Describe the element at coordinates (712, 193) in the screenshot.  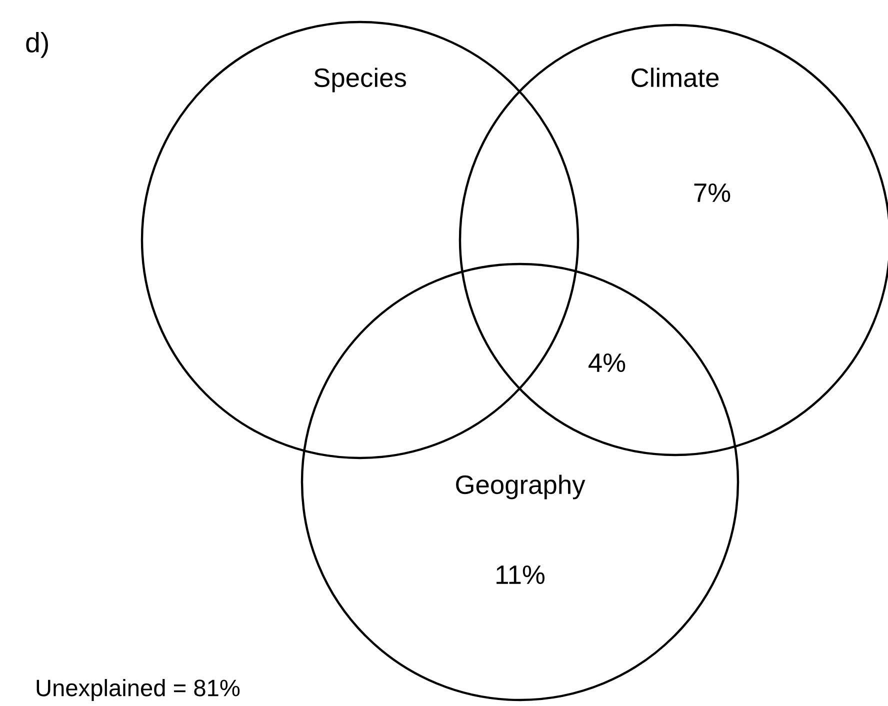
I see `data-label: 7%` at that location.